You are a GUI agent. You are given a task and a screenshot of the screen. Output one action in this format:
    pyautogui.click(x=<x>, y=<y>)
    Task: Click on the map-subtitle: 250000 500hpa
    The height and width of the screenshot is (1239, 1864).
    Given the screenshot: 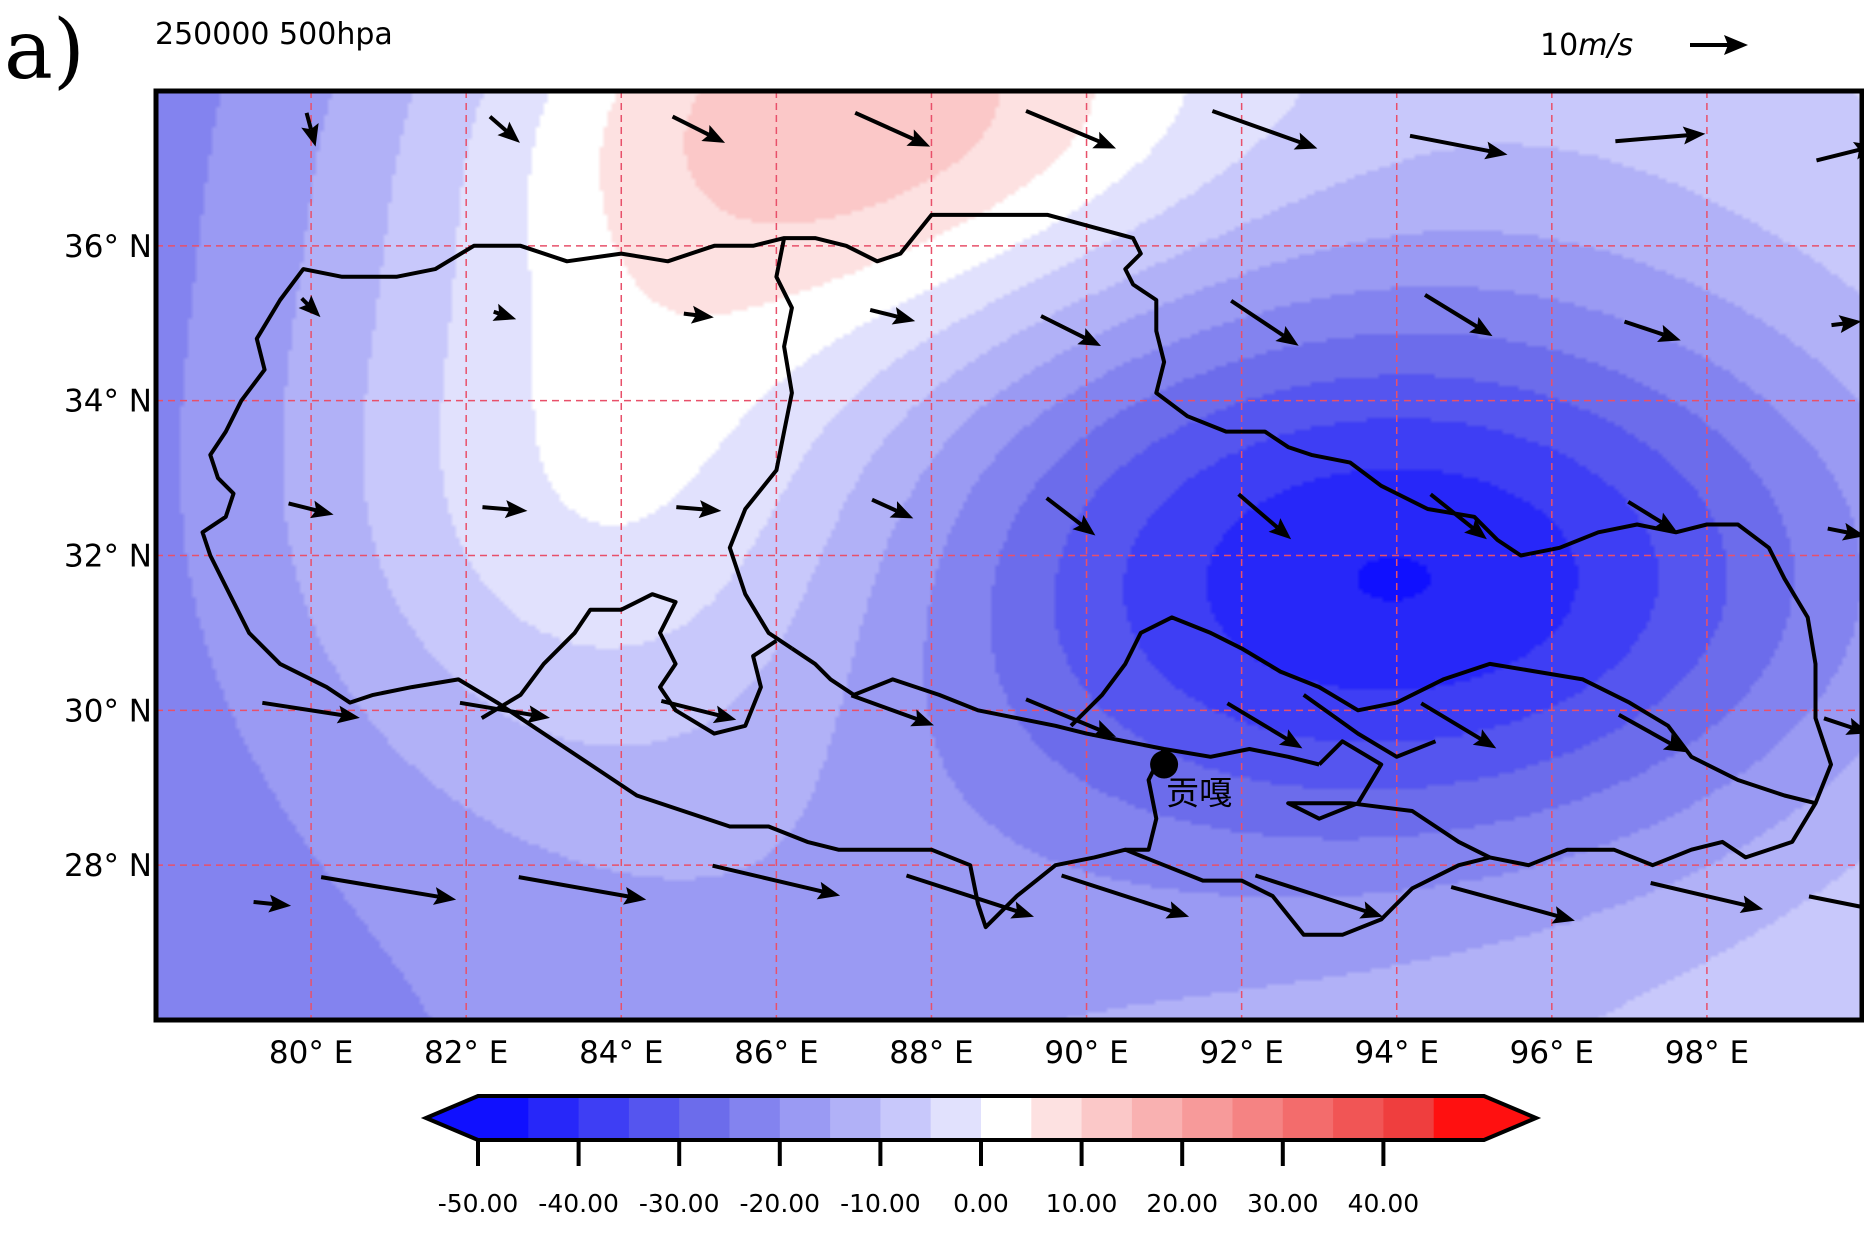 What is the action you would take?
    pyautogui.click(x=274, y=34)
    